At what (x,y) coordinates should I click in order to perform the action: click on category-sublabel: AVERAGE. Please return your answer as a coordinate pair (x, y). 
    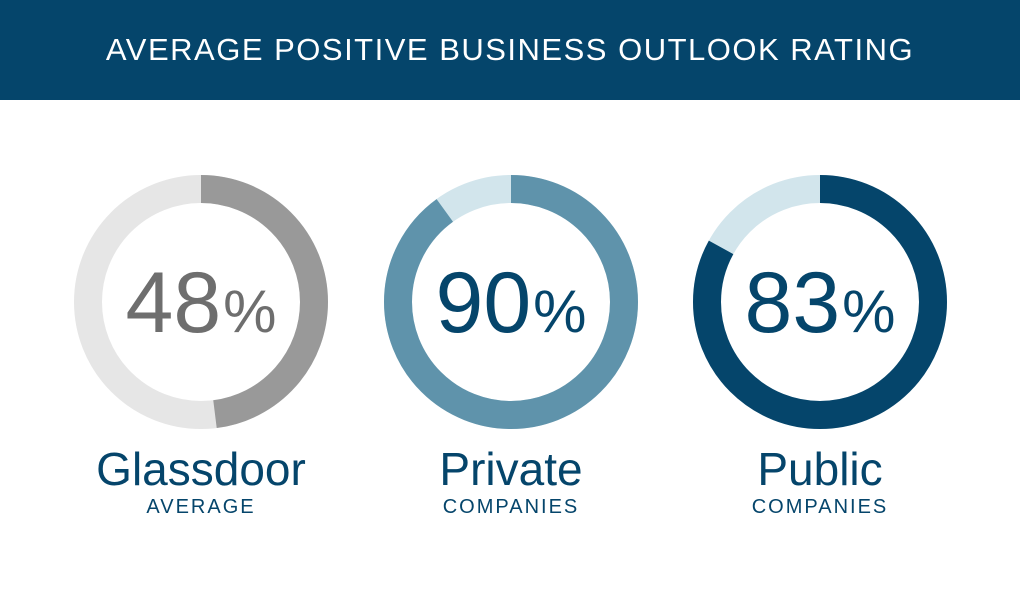
    Looking at the image, I should click on (200, 507).